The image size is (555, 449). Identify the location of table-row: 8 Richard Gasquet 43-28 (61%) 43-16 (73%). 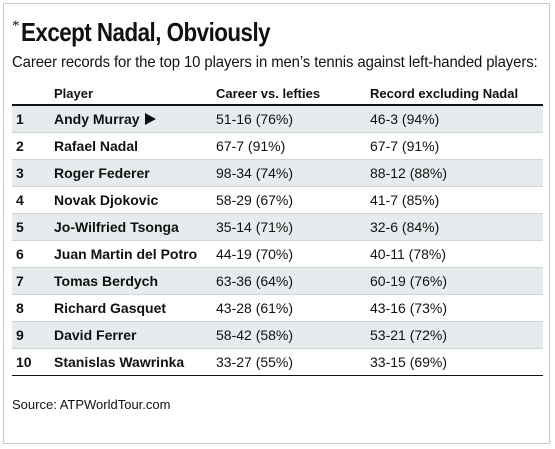
(277, 308).